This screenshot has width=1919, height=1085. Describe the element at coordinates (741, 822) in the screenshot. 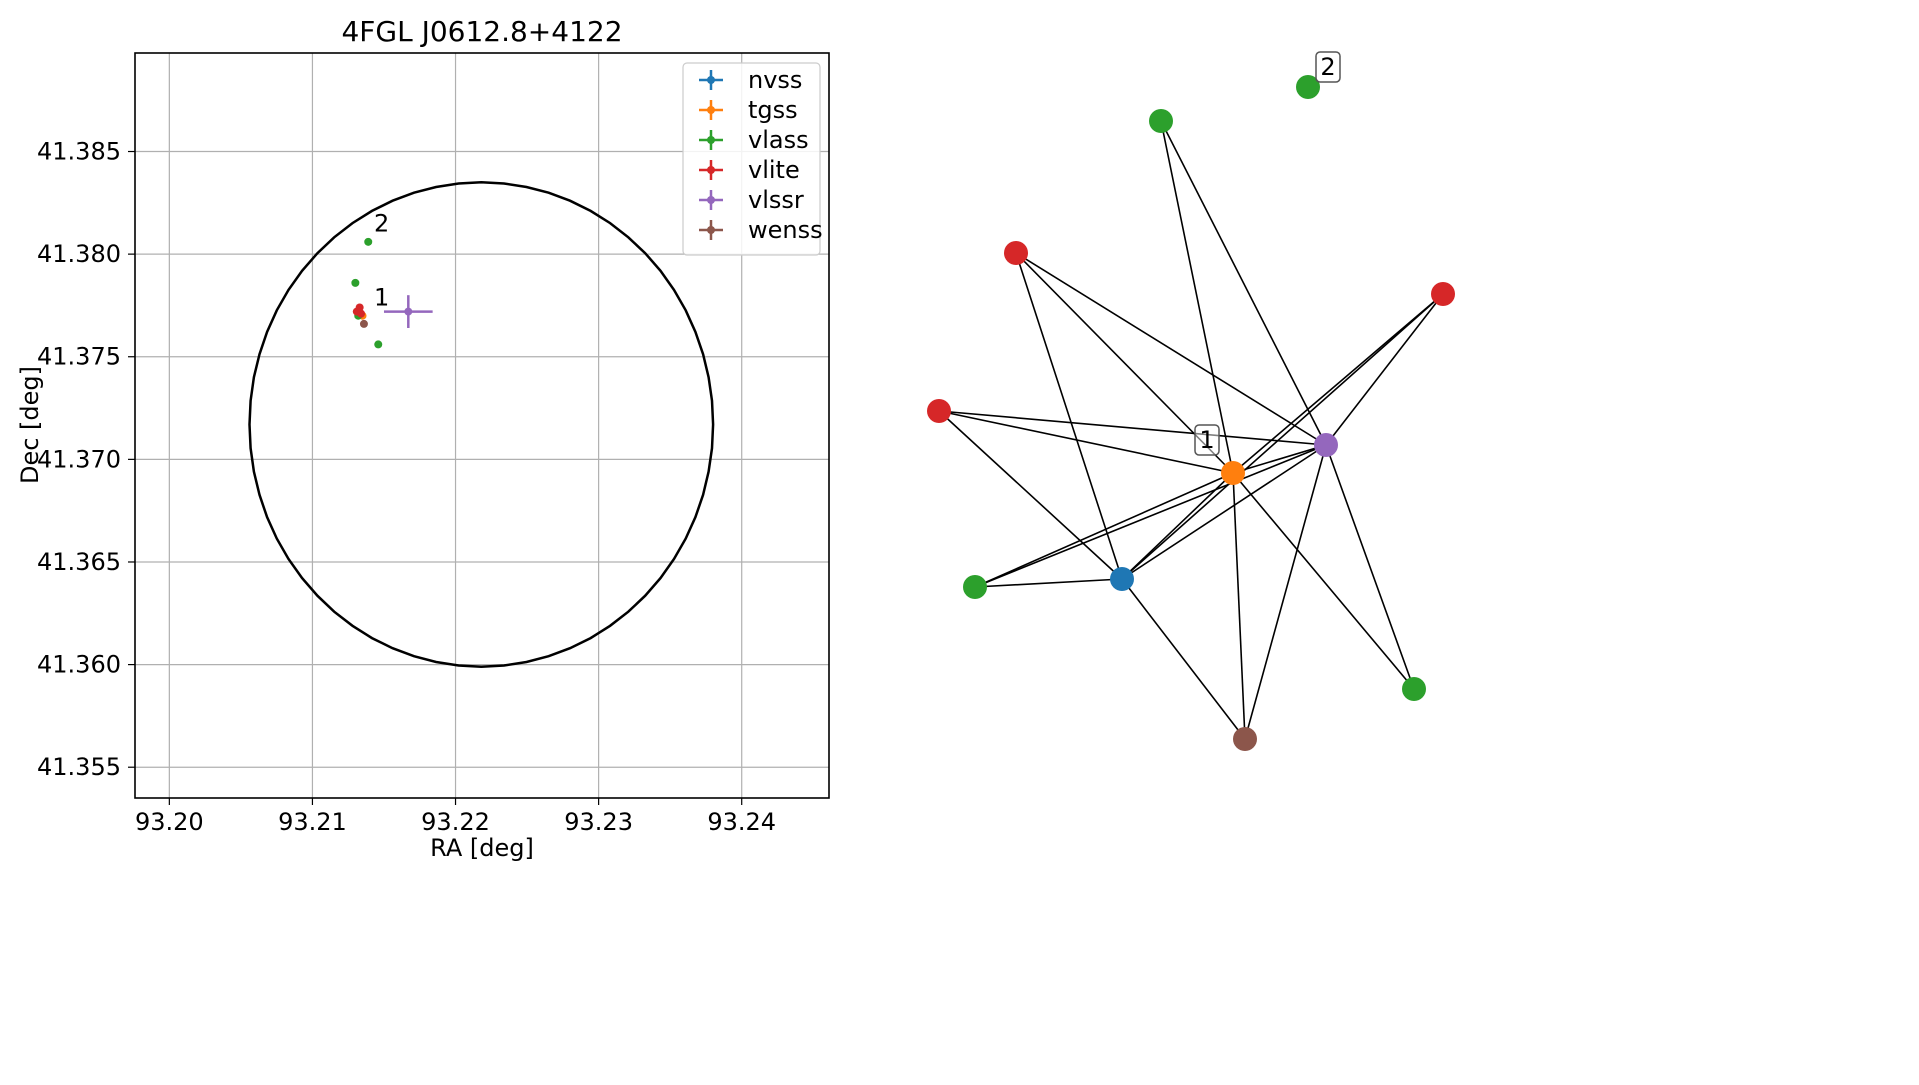

I see `x-tick-label: 93.24` at that location.